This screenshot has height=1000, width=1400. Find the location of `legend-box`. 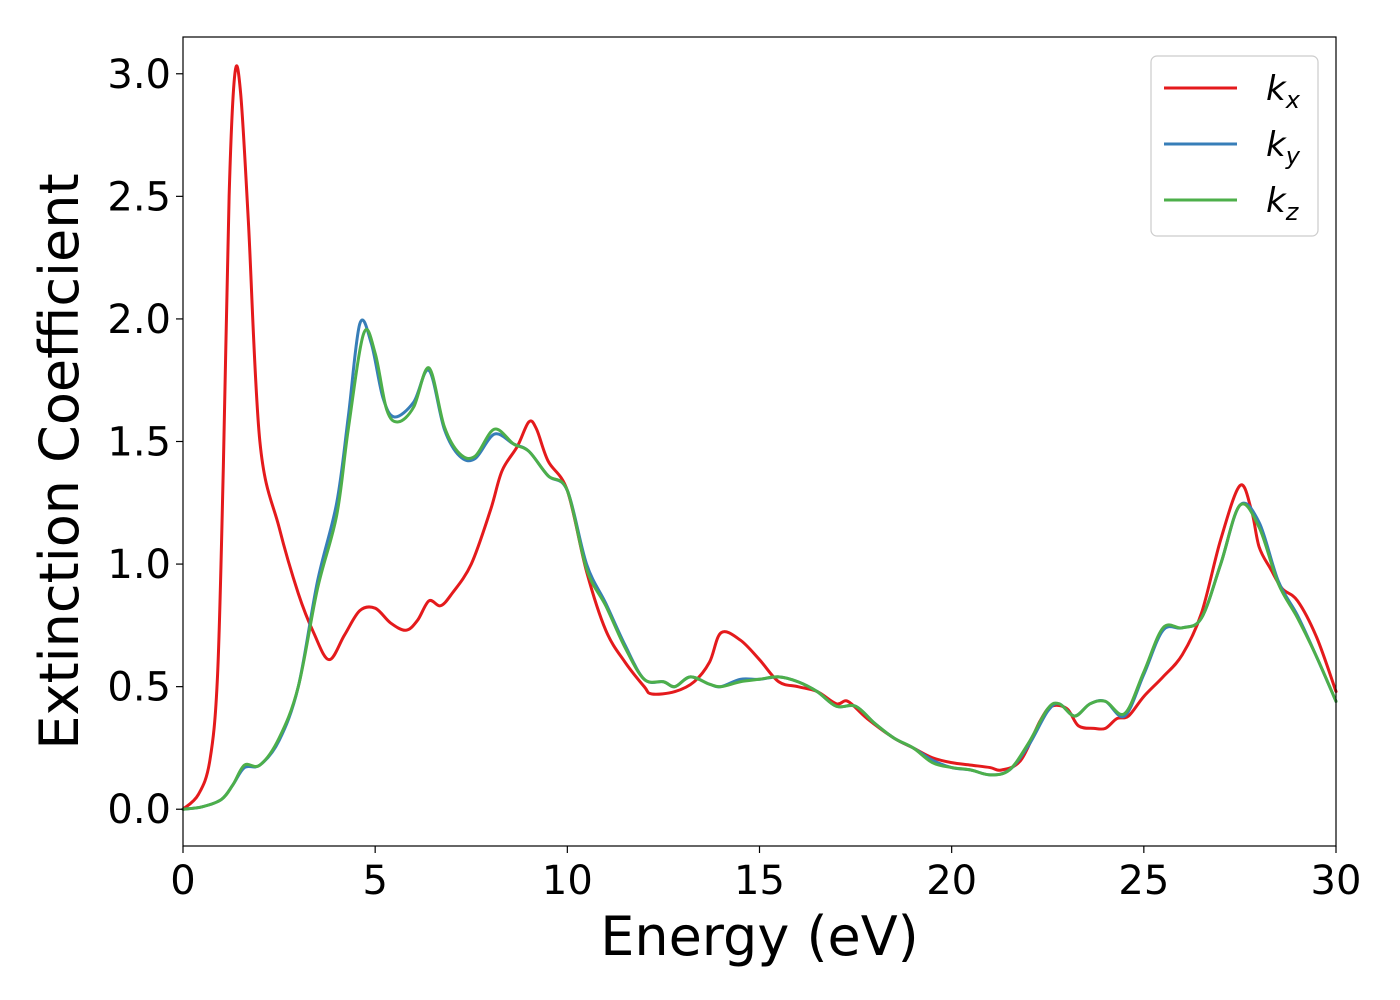

legend-box is located at coordinates (1234, 146).